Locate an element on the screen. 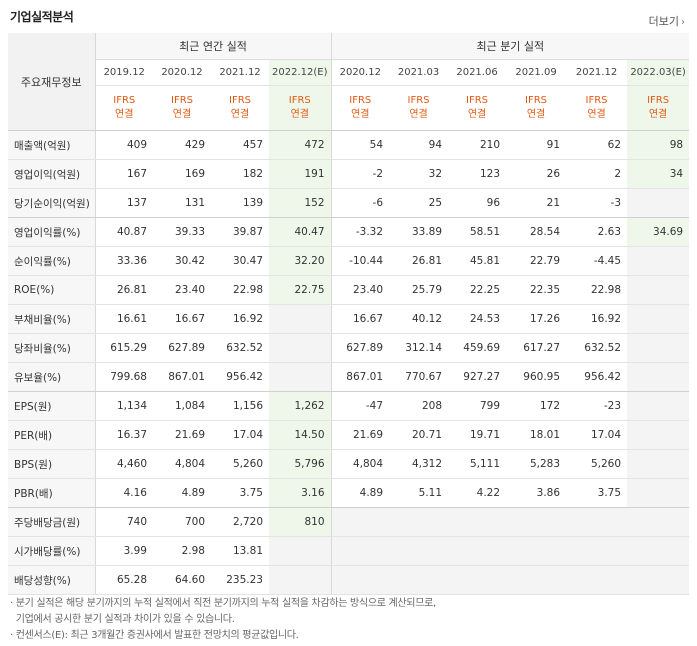 The image size is (697, 646). value-cell: 770.67 is located at coordinates (419, 377).